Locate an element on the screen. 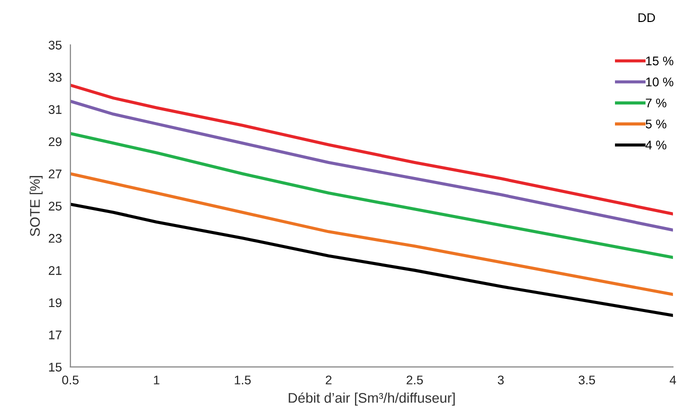 This screenshot has width=677, height=416. y-axis-title: SOTE [%] is located at coordinates (36, 206).